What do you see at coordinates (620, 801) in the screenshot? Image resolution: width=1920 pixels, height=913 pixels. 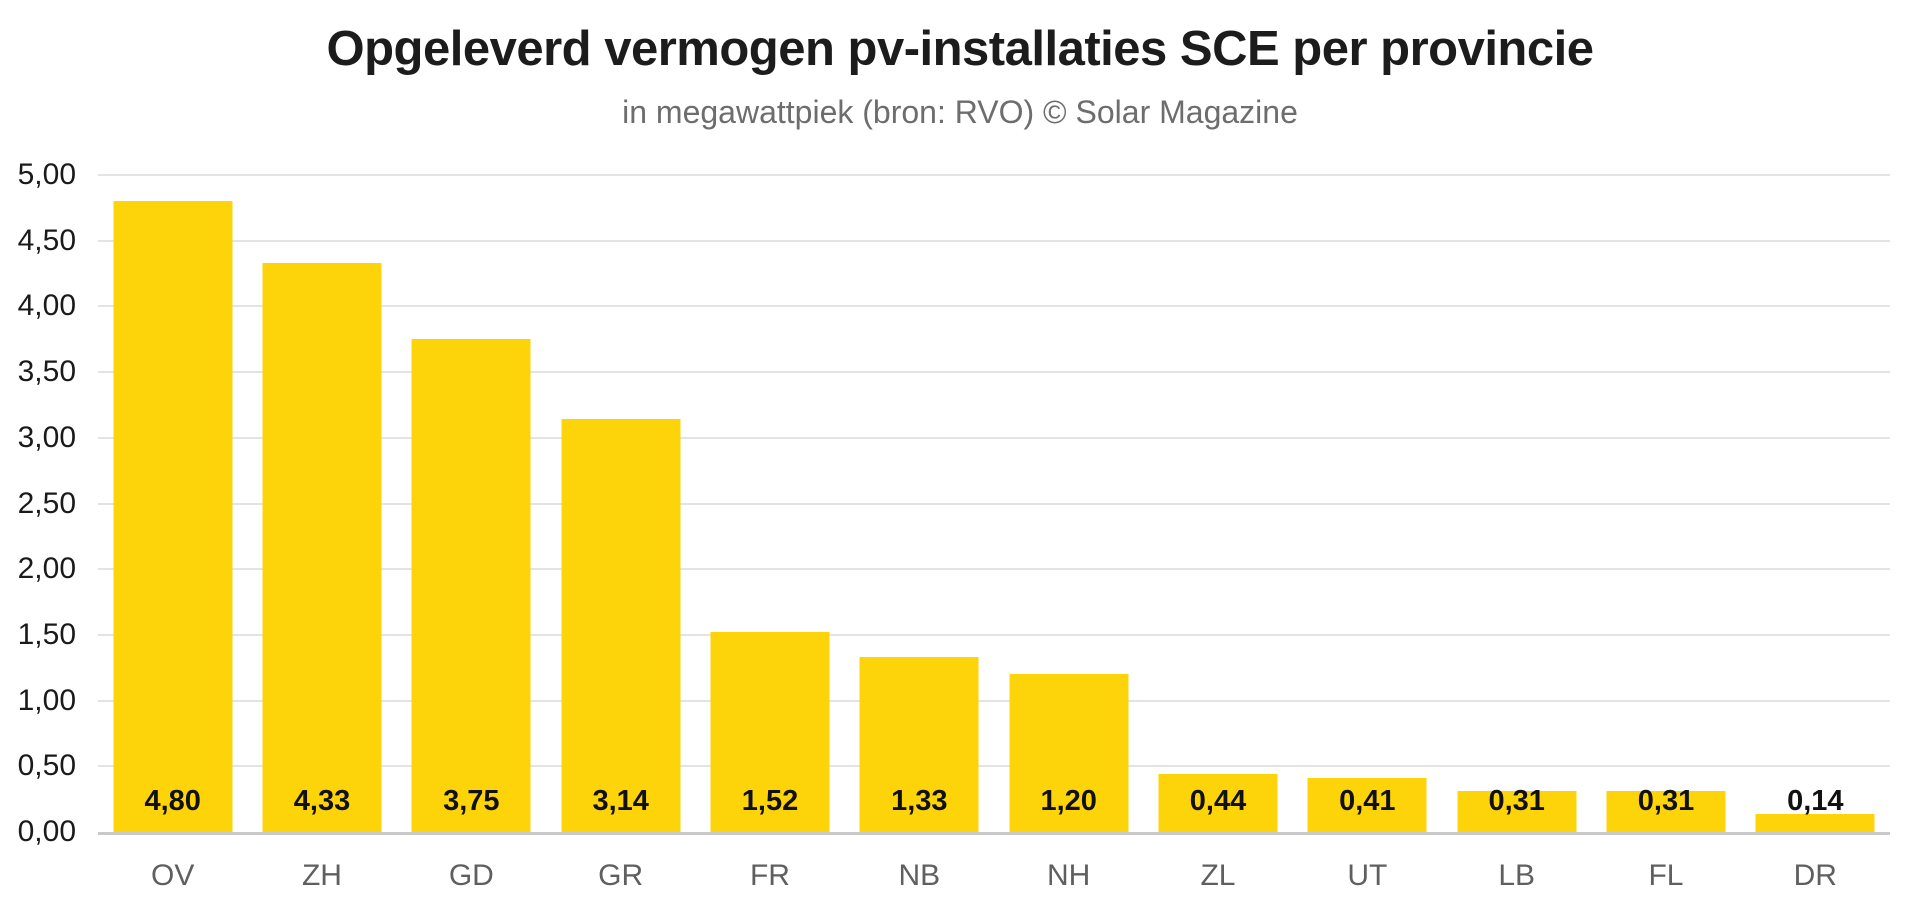 I see `bar-value-label: 3,14` at bounding box center [620, 801].